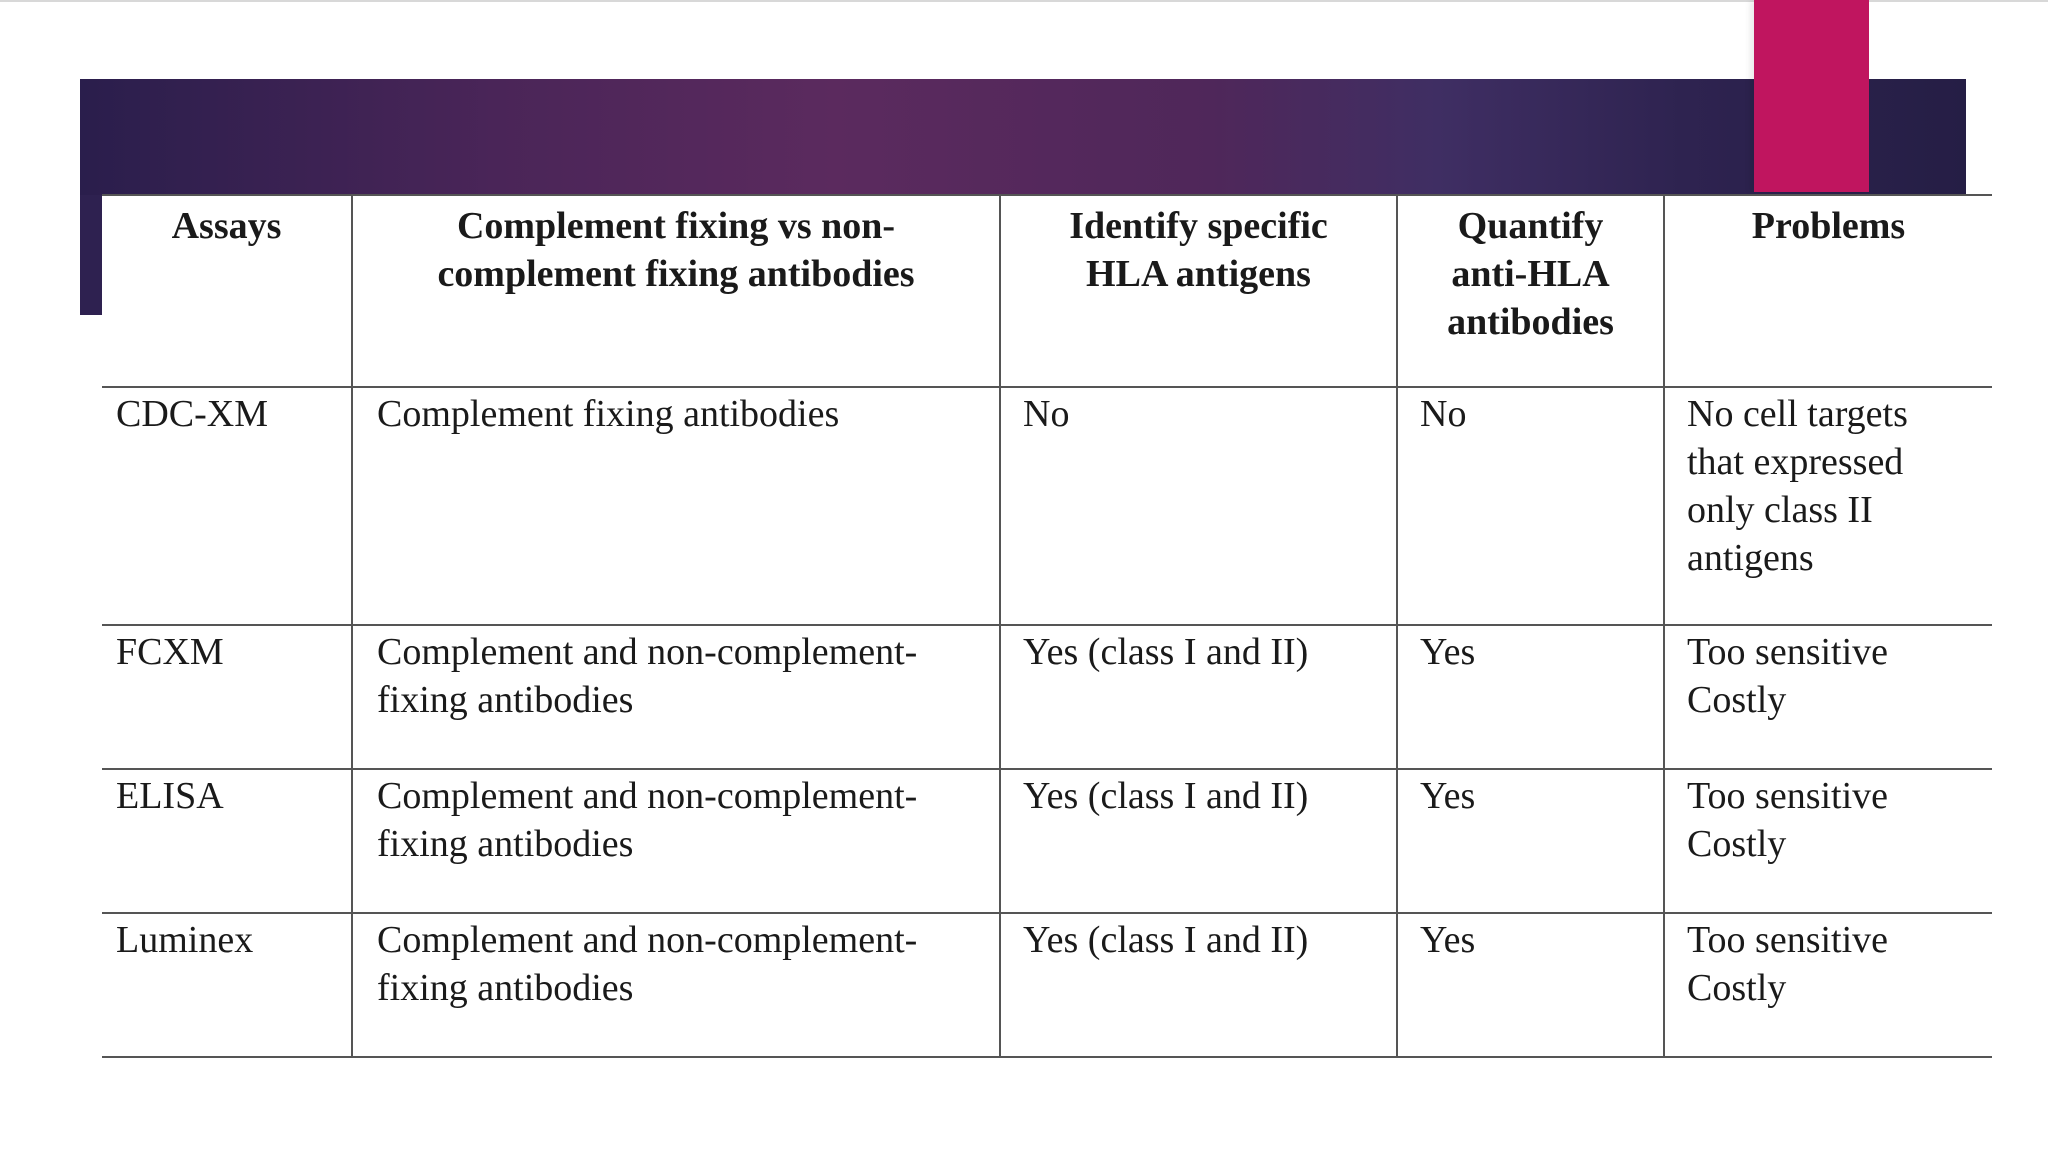  What do you see at coordinates (91, 255) in the screenshot?
I see `banner-left-tab` at bounding box center [91, 255].